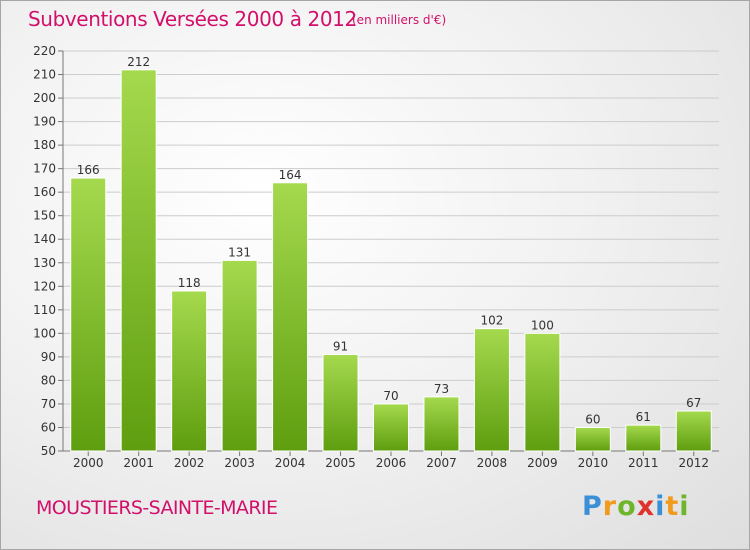 The width and height of the screenshot is (750, 550). What do you see at coordinates (88, 463) in the screenshot?
I see `x-tick-label: 2000` at bounding box center [88, 463].